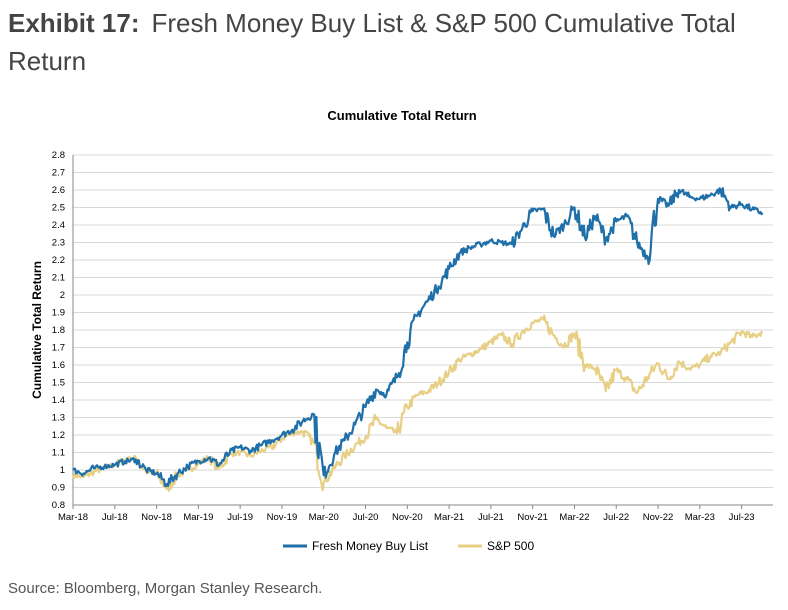 This screenshot has width=788, height=610. Describe the element at coordinates (58, 418) in the screenshot. I see `y-tick-label: 1.3` at that location.